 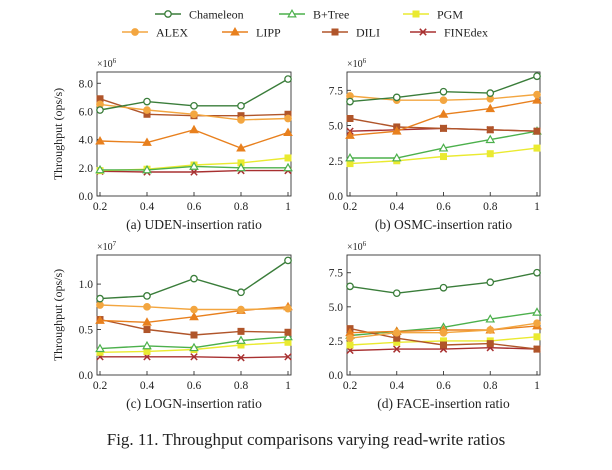 I want to click on y-tick-label: 0.5, so click(x=86, y=331).